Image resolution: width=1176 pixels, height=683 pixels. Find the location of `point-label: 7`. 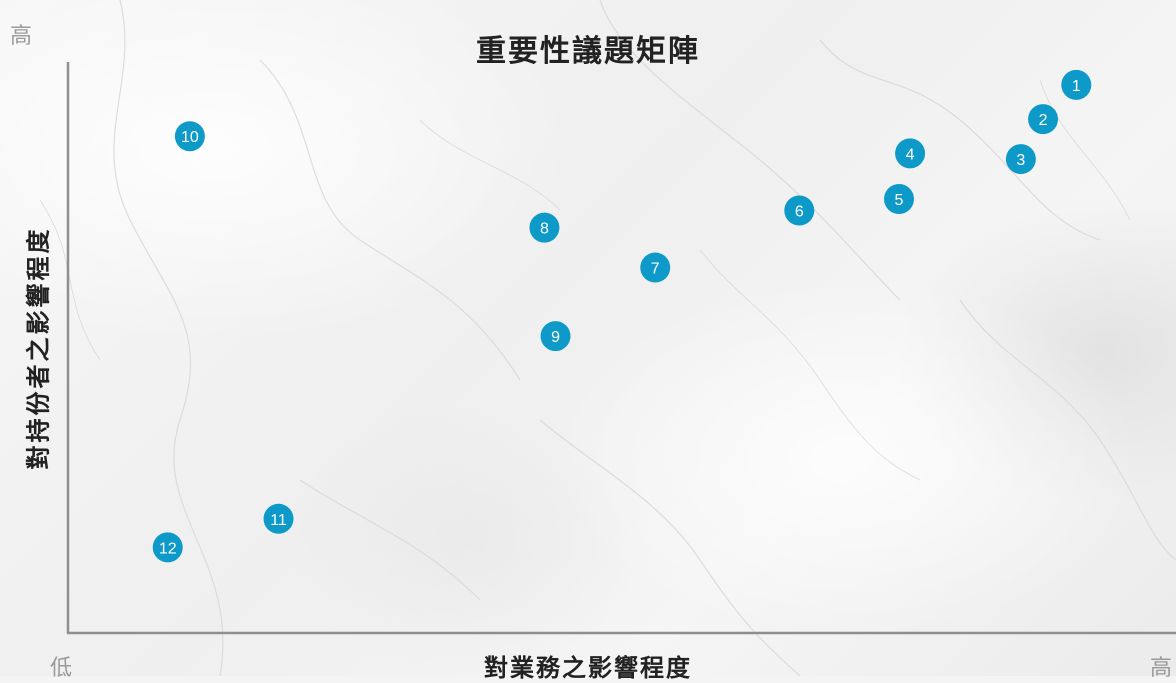

point-label: 7 is located at coordinates (655, 269).